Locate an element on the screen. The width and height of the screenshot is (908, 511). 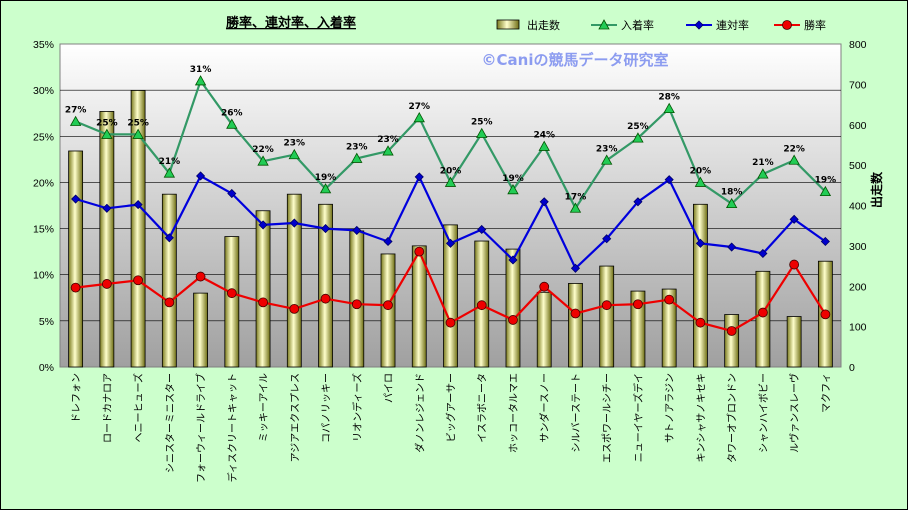
right-tick-label: 0 is located at coordinates (852, 368).